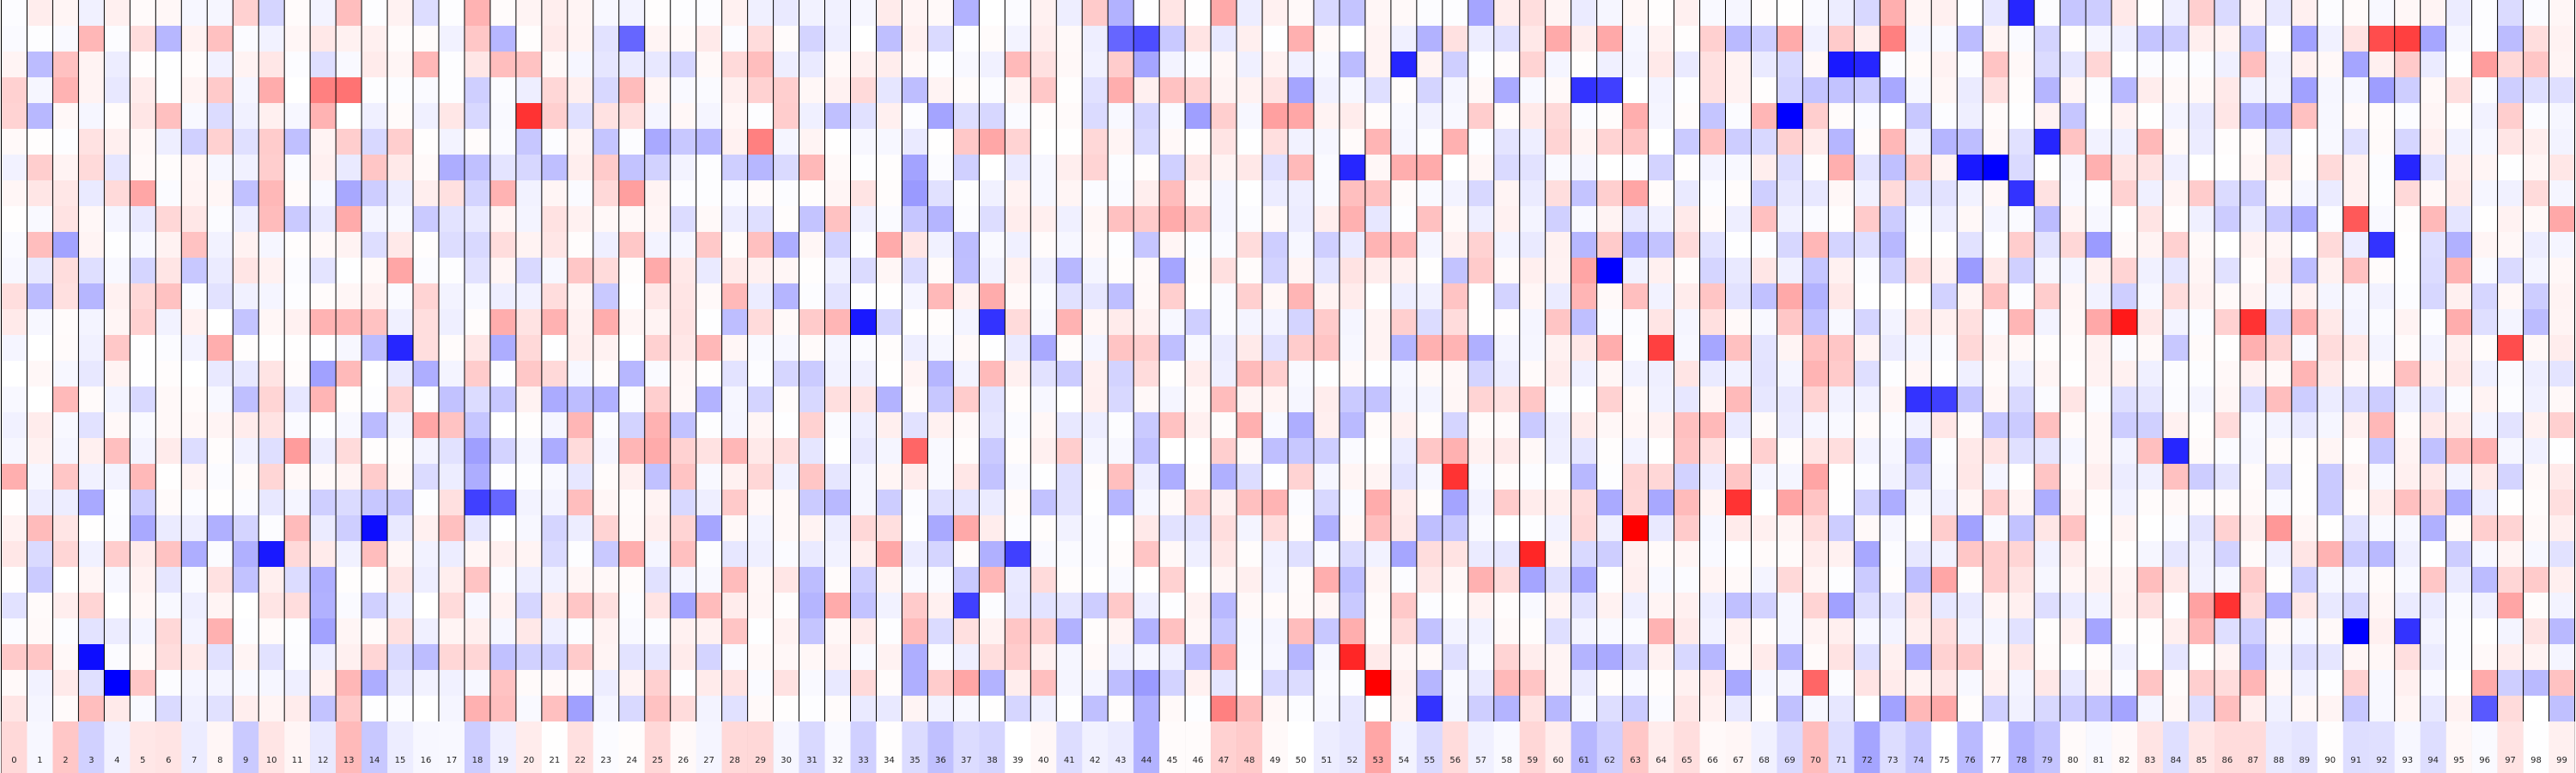 This screenshot has height=773, width=2576. What do you see at coordinates (889, 760) in the screenshot?
I see `column-tick-label: 34` at bounding box center [889, 760].